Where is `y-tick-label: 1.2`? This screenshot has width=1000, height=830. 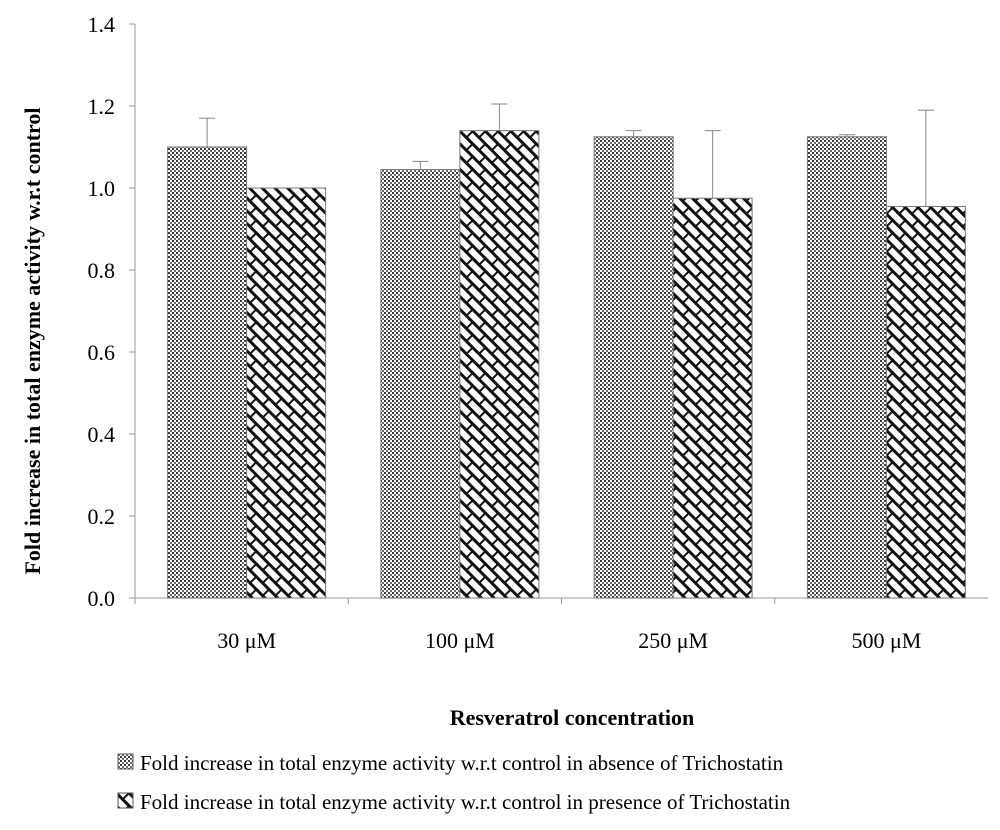
y-tick-label: 1.2 is located at coordinates (102, 106).